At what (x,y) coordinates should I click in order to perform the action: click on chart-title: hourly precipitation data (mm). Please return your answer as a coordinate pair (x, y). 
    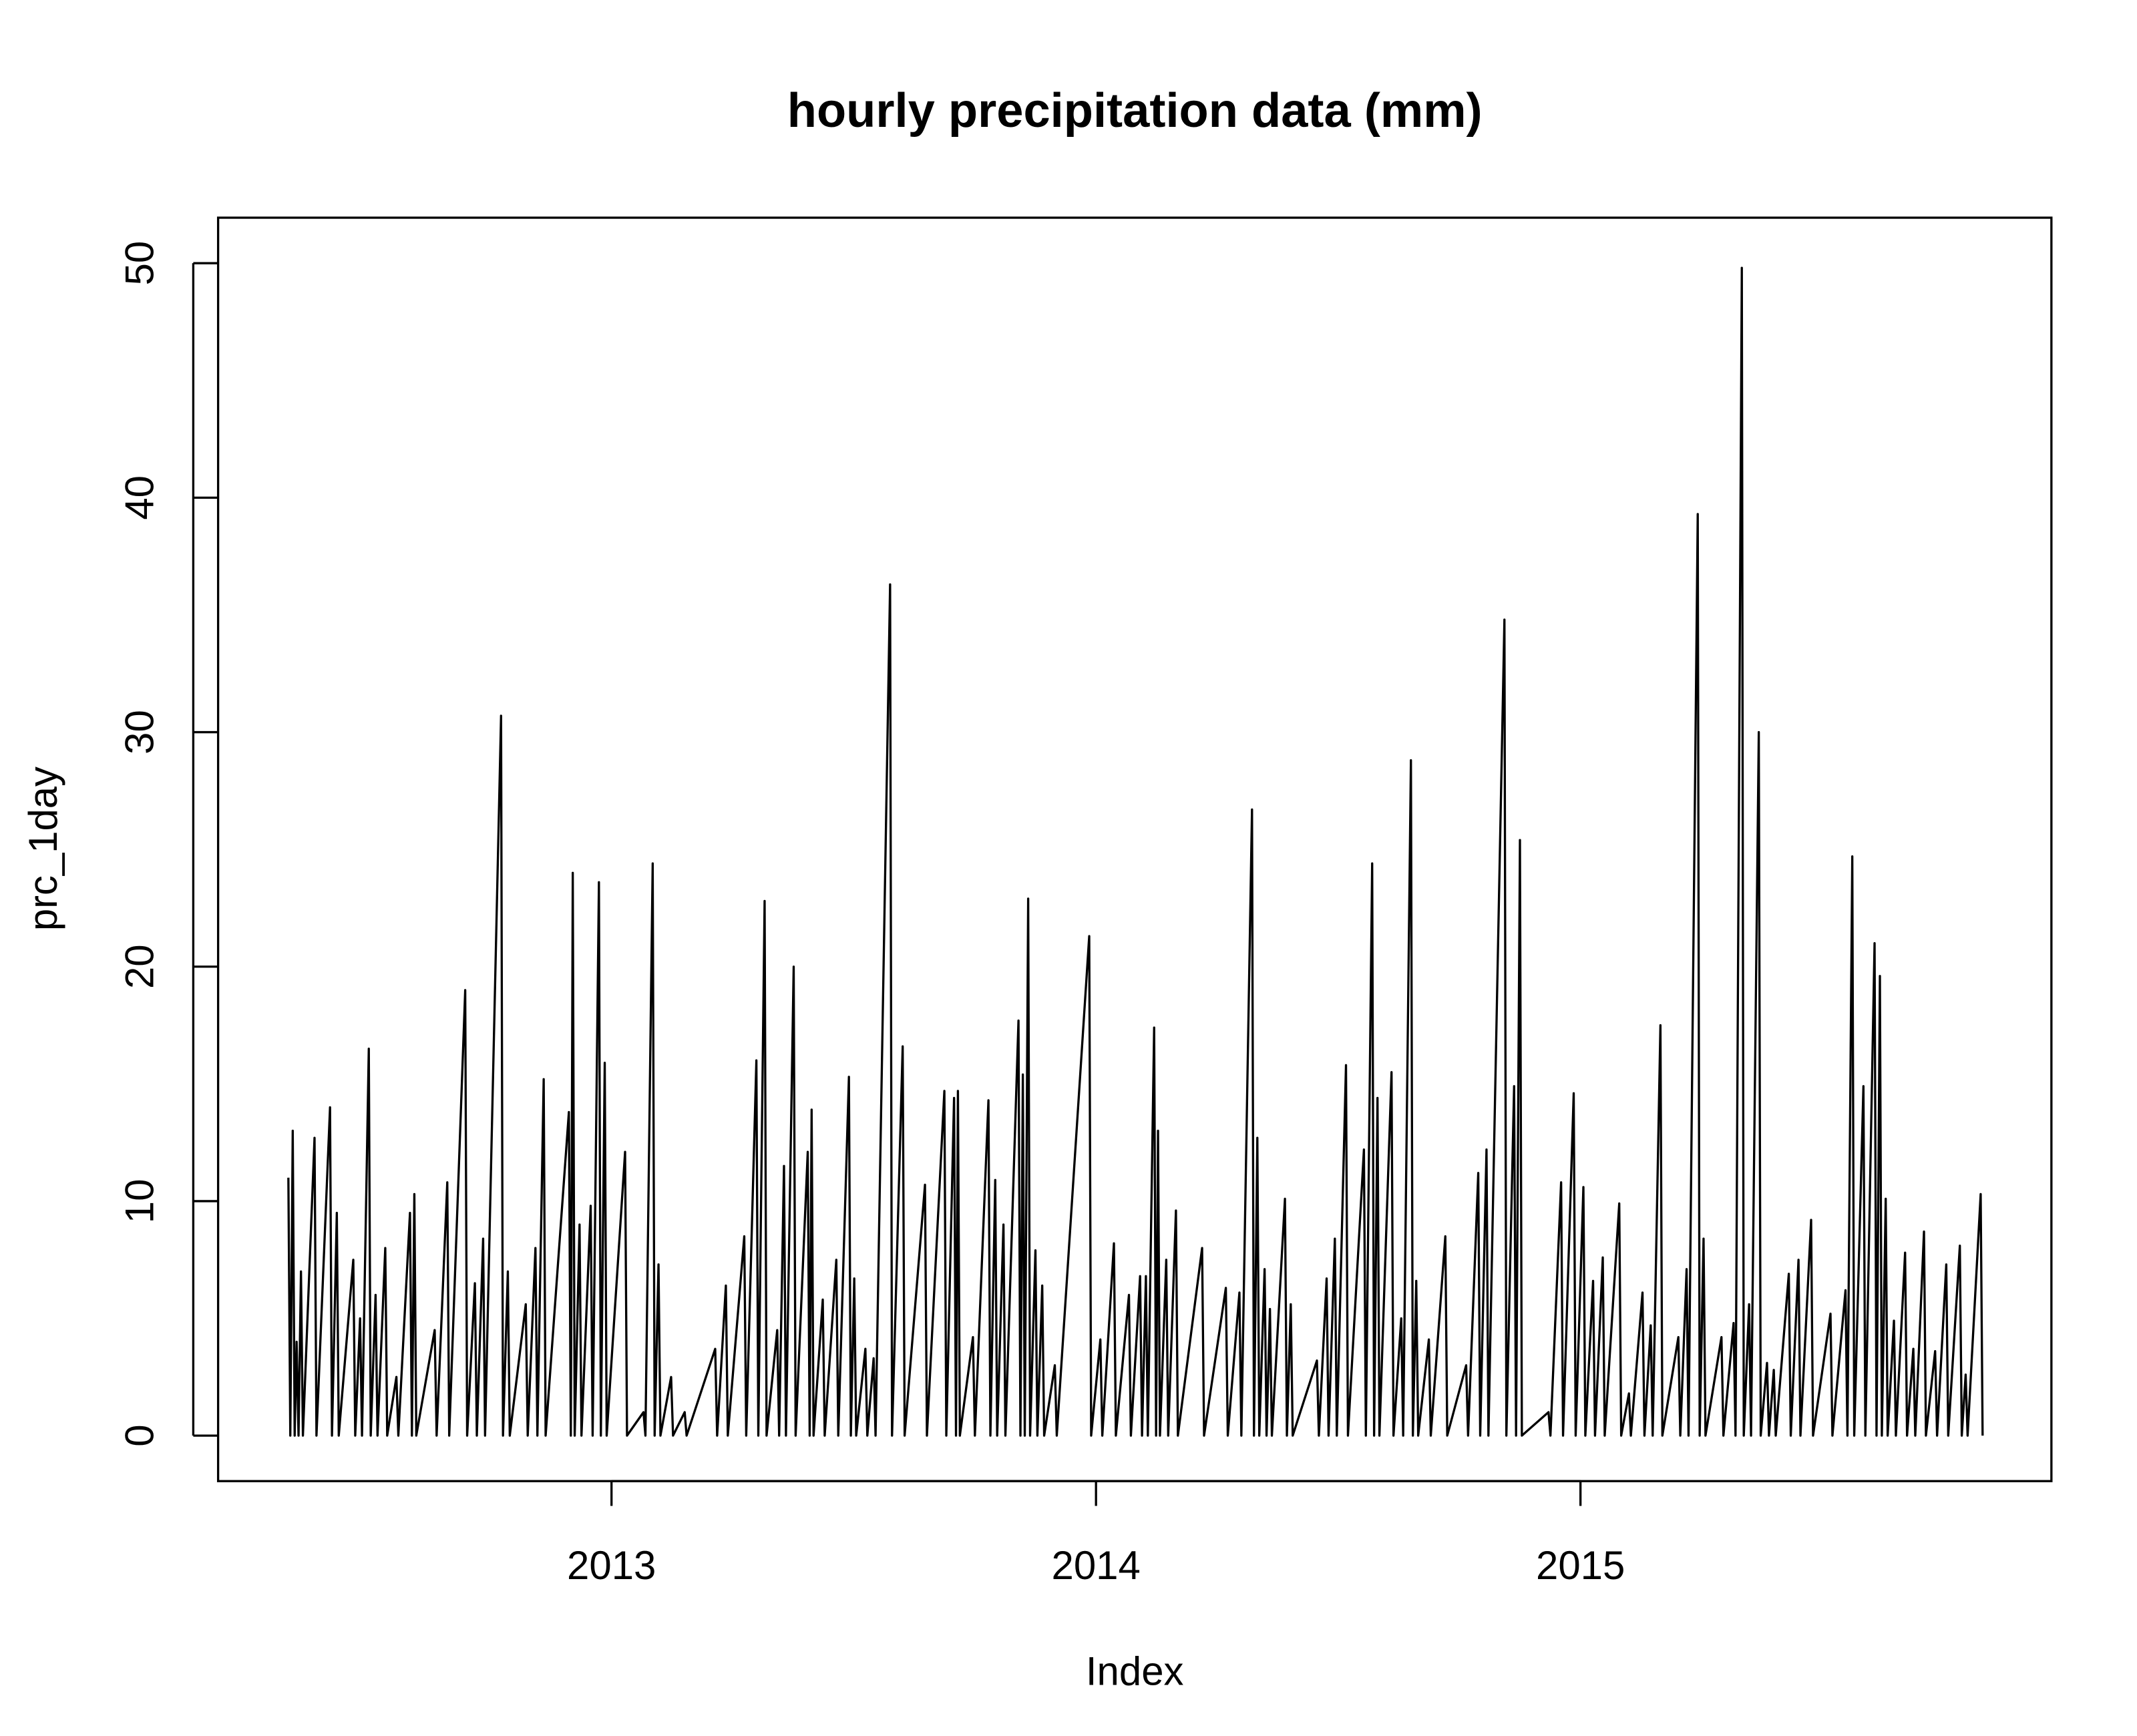
    Looking at the image, I should click on (1135, 111).